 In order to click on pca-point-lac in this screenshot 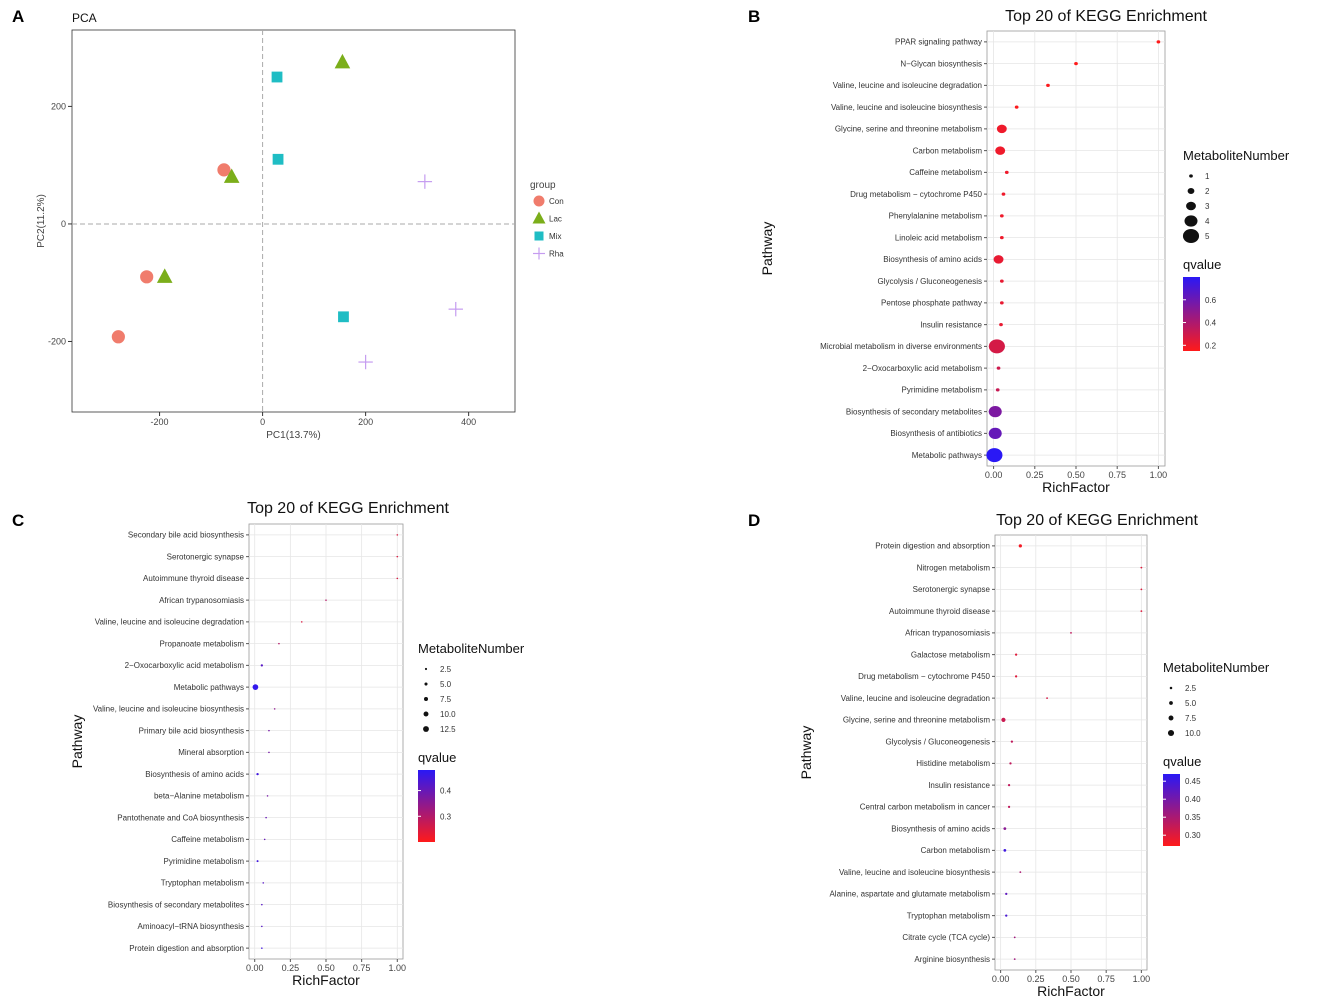, I will do `click(164, 275)`.